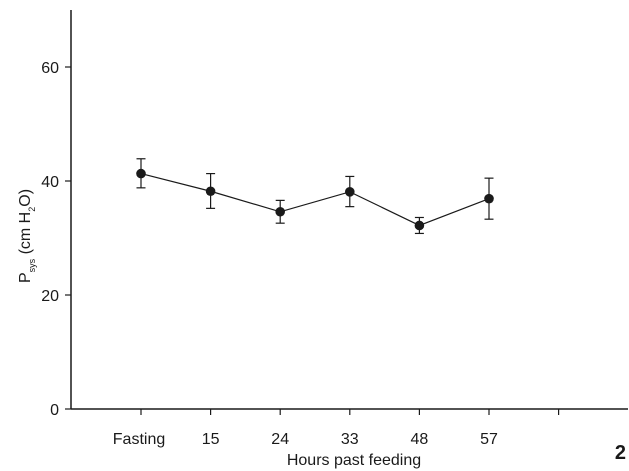 The width and height of the screenshot is (629, 471). Describe the element at coordinates (32, 209) in the screenshot. I see `y-axis-title-unit-sub: 2` at that location.